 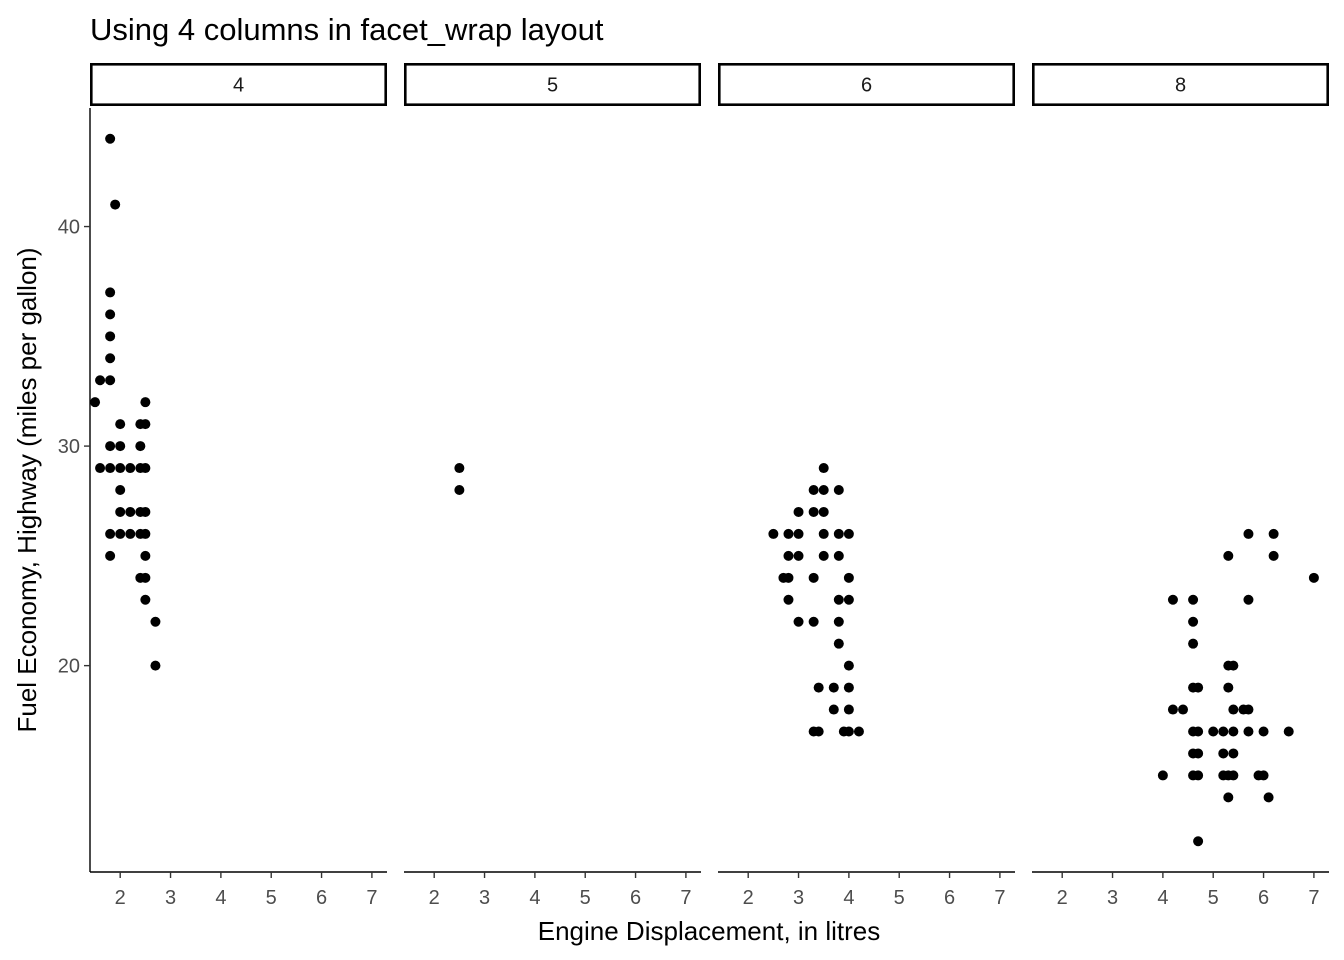 I want to click on x-tick-label: 3, so click(x=1112, y=898).